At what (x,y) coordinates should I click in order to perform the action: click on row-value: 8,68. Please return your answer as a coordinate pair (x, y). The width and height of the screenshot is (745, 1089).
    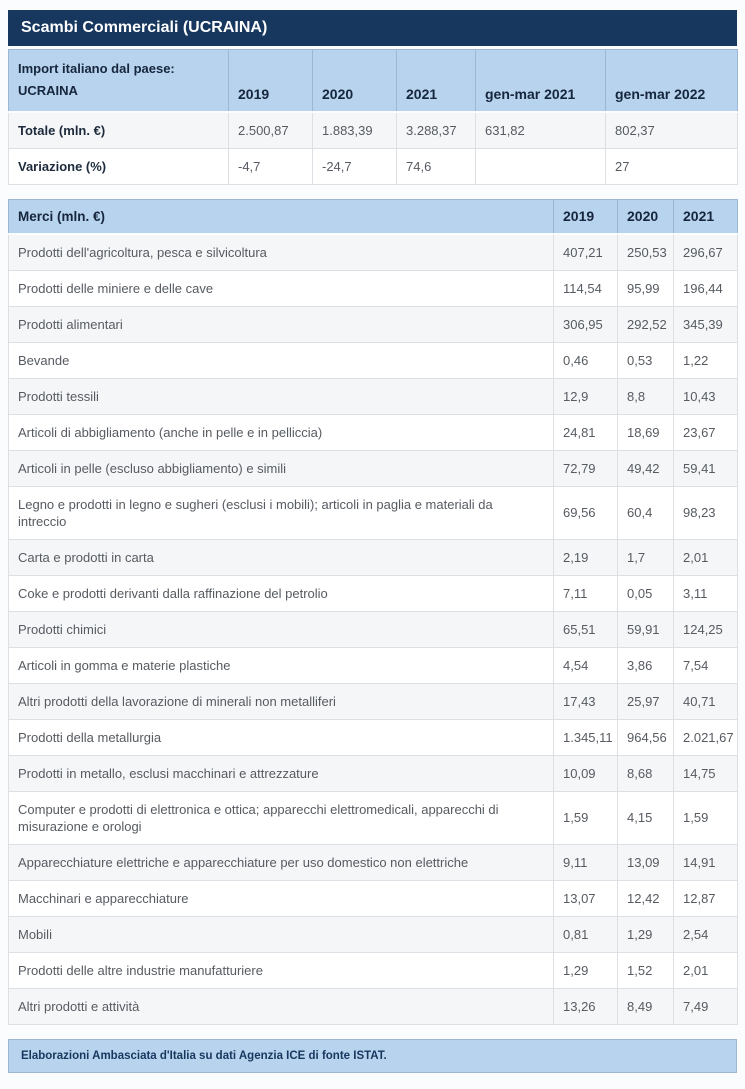
    Looking at the image, I should click on (645, 773).